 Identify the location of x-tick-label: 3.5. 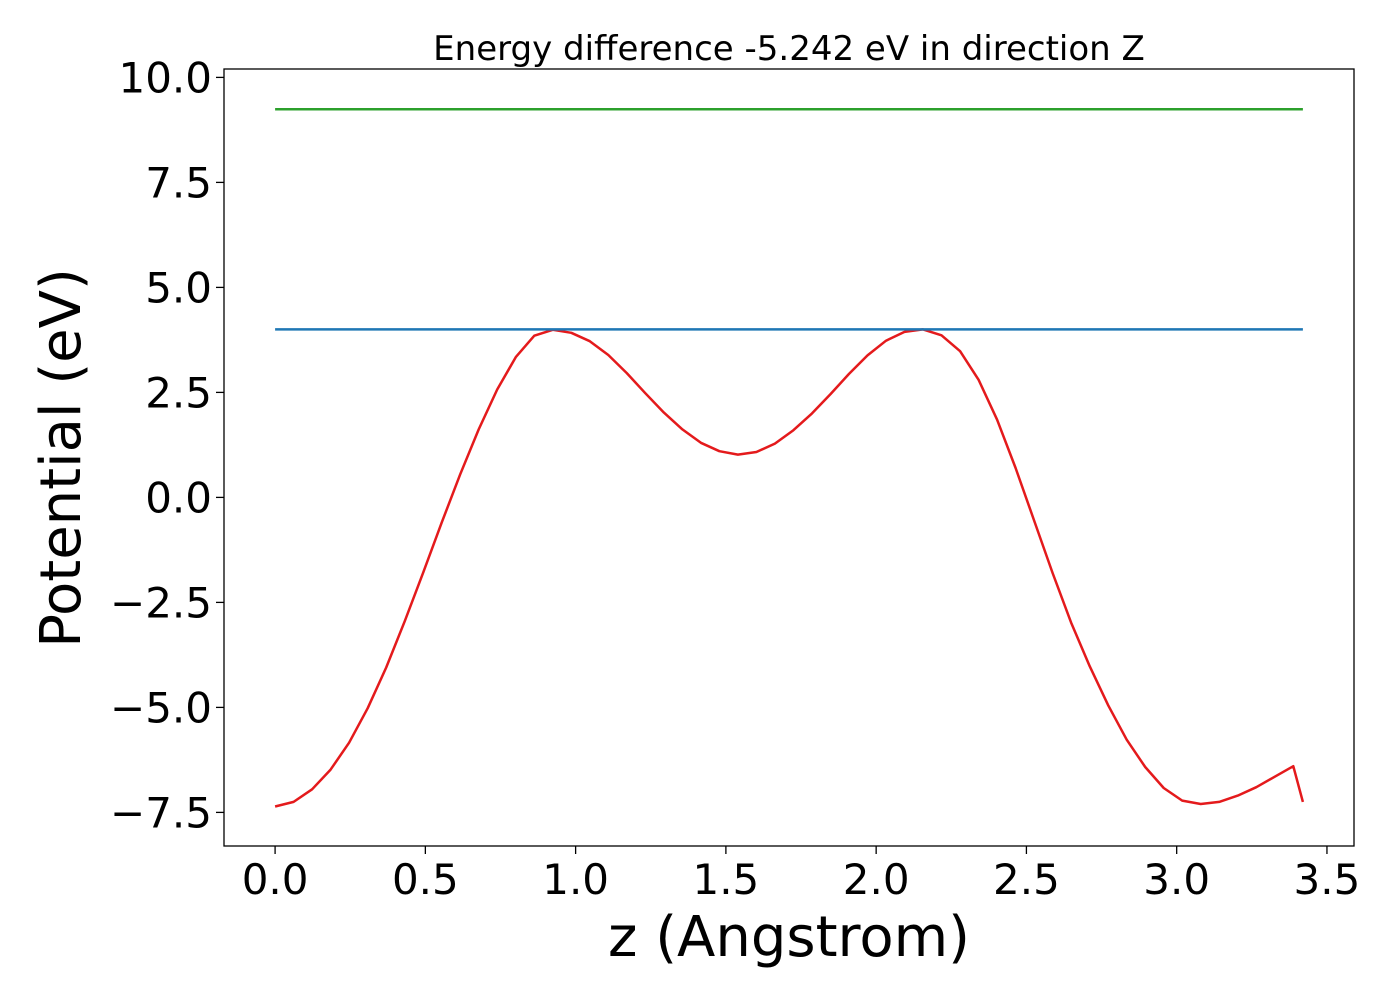
(1327, 879).